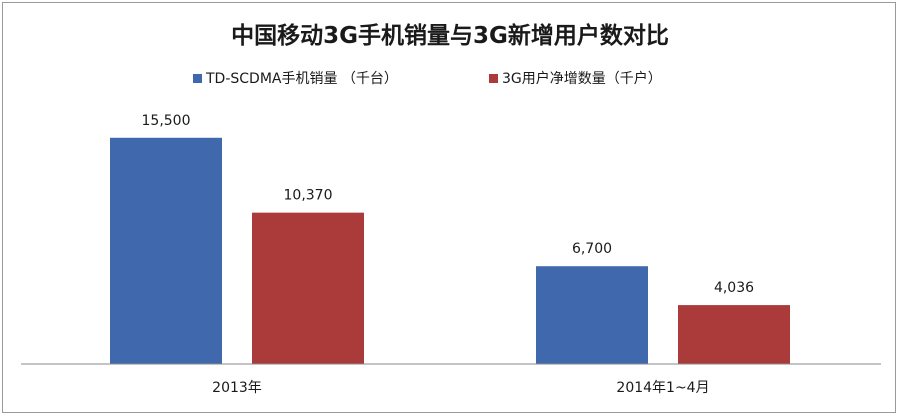 The width and height of the screenshot is (900, 417). What do you see at coordinates (166, 121) in the screenshot?
I see `value-label-handset-sales-0: 15,500` at bounding box center [166, 121].